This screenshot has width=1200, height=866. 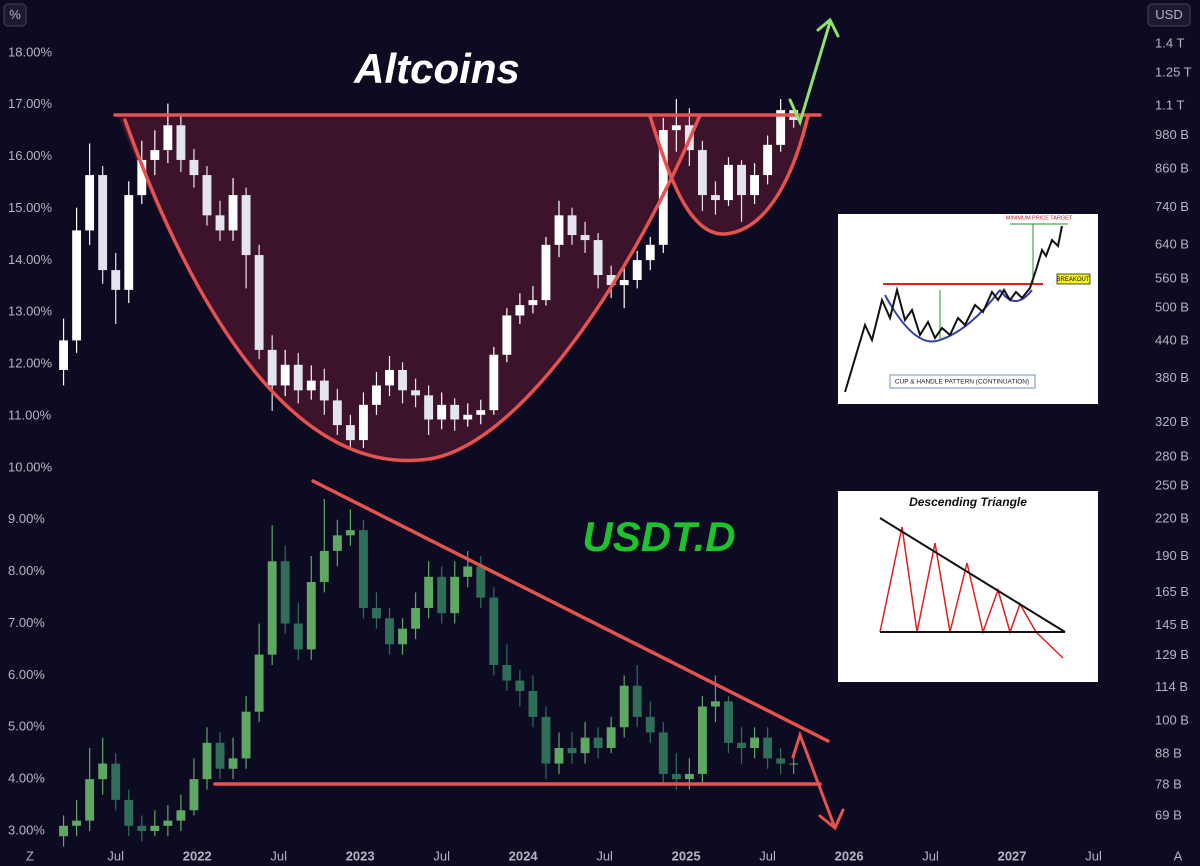 What do you see at coordinates (26, 778) in the screenshot?
I see `y-tick-label: 4.00%` at bounding box center [26, 778].